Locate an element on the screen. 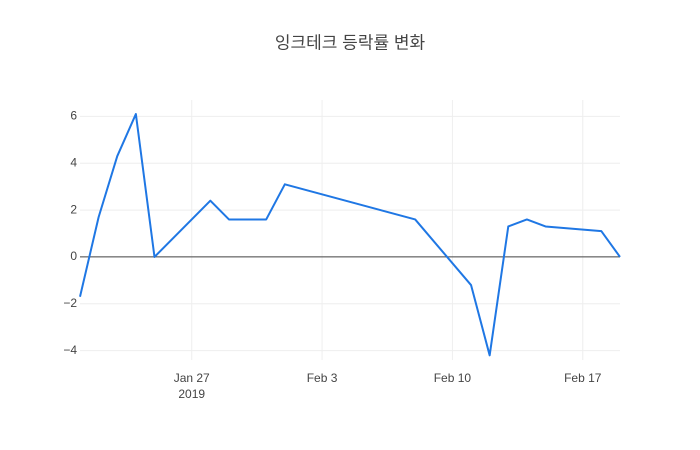  y-tick-label: 2 is located at coordinates (73, 209).